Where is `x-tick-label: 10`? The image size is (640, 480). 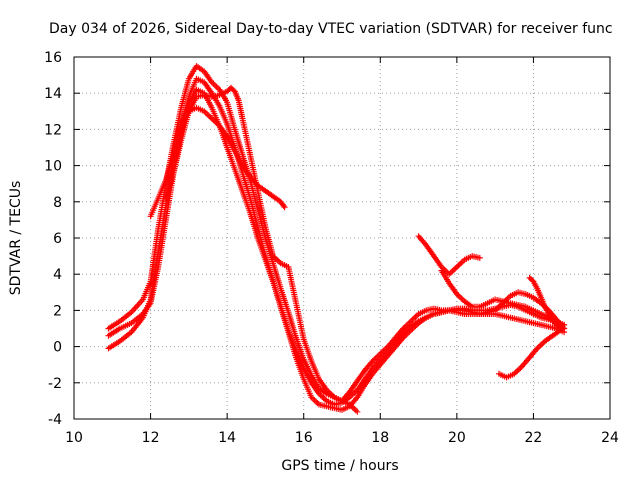
x-tick-label: 10 is located at coordinates (74, 438).